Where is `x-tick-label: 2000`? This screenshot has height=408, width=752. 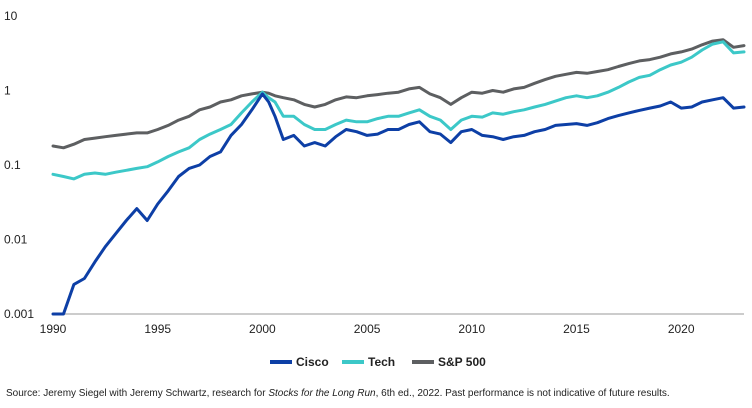
x-tick-label: 2000 is located at coordinates (262, 329).